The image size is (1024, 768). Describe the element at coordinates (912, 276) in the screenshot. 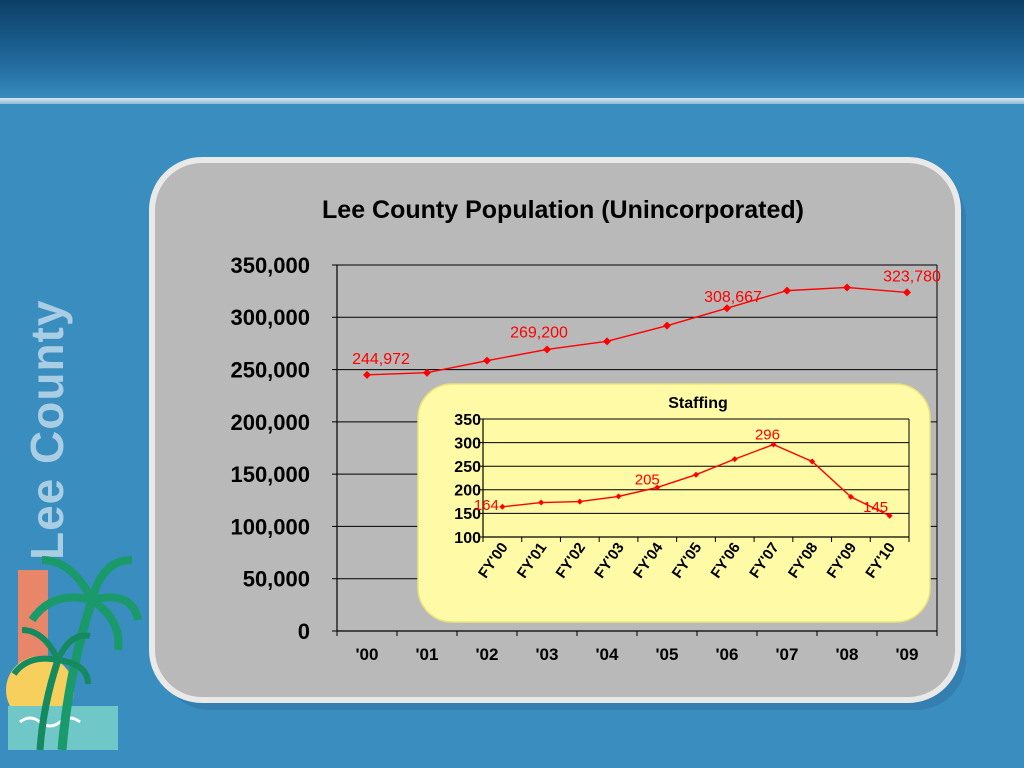

I see `data-label: 323,780` at that location.